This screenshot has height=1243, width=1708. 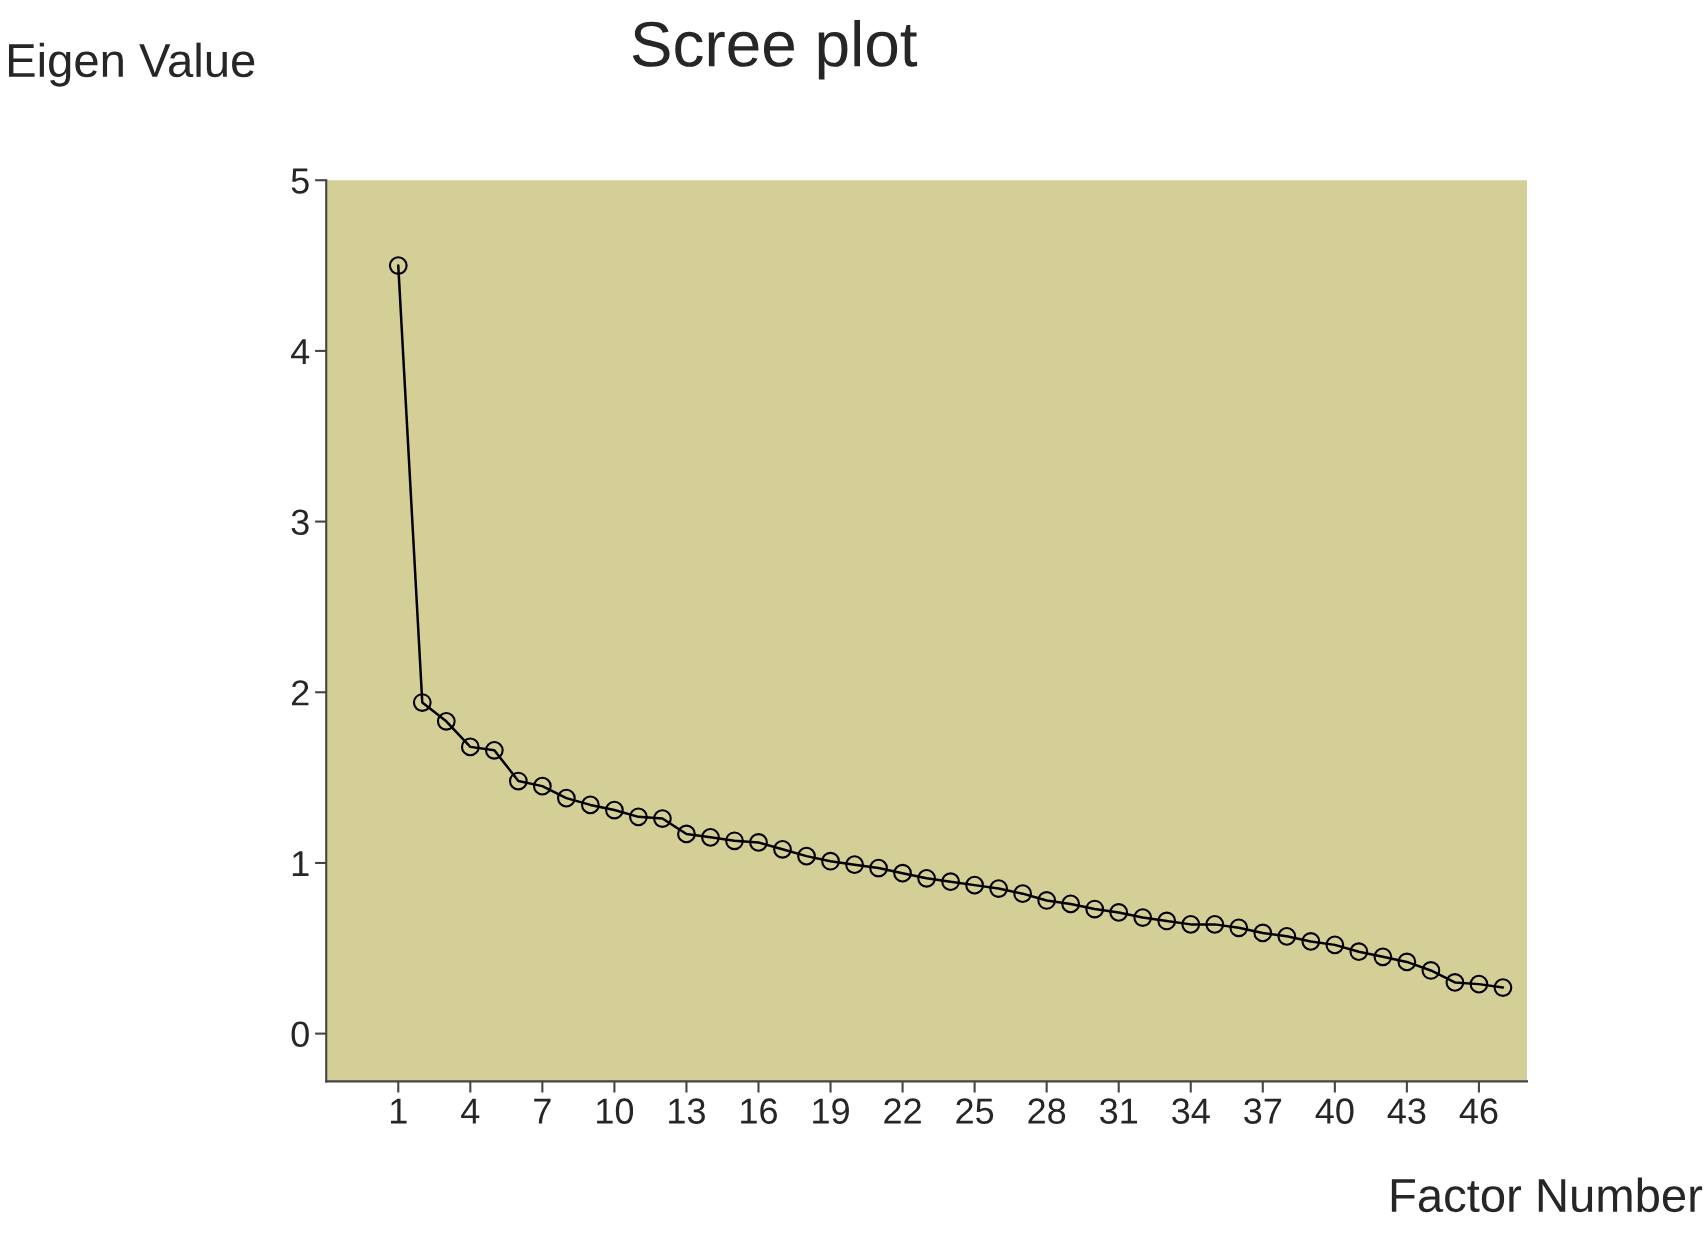 I want to click on y-tick-label: 5, so click(x=300, y=181).